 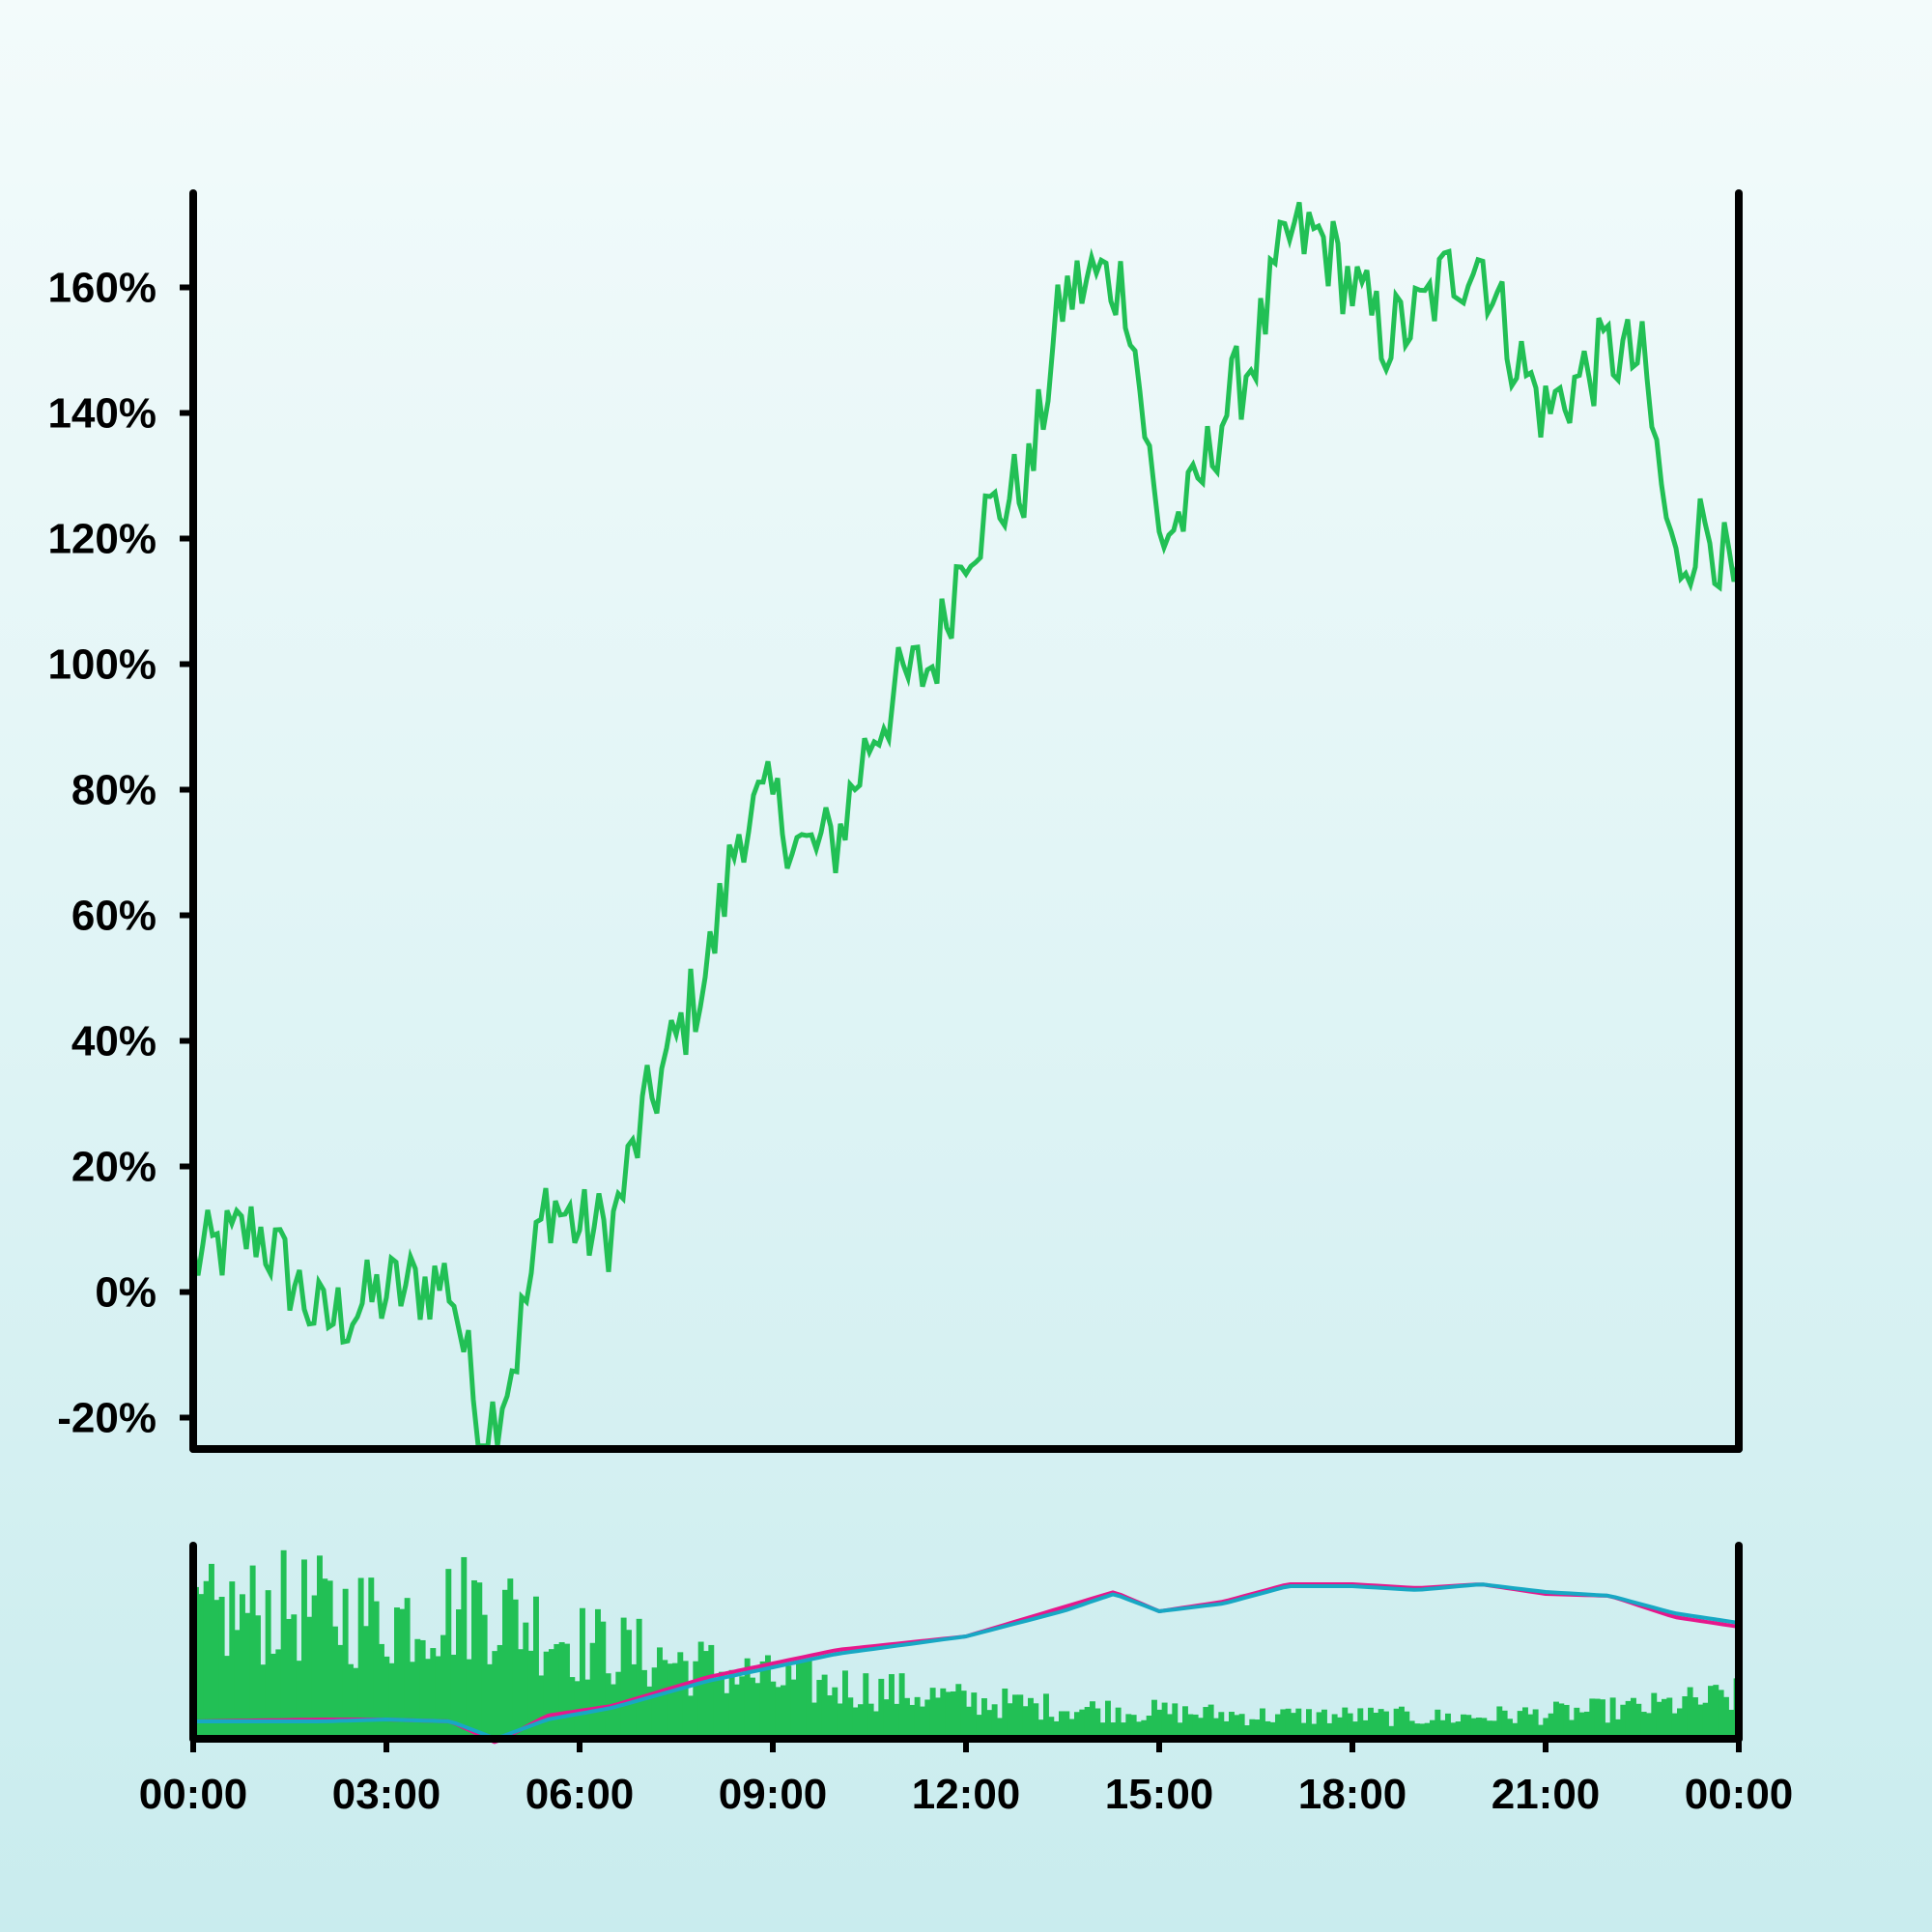 I want to click on x-tick-label: 06:00, so click(x=580, y=1794).